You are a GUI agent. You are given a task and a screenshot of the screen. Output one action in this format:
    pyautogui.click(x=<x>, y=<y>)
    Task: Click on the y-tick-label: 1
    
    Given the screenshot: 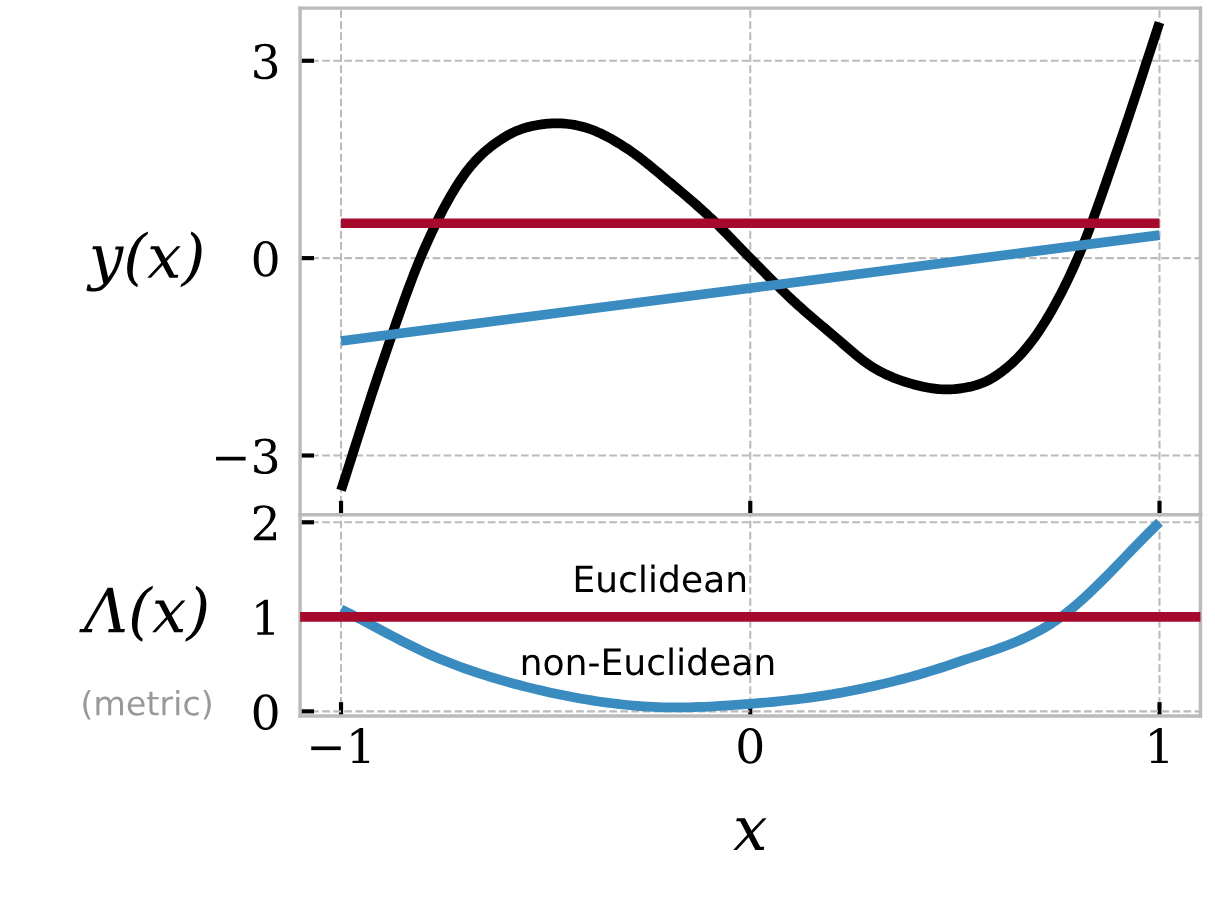 What is the action you would take?
    pyautogui.click(x=265, y=617)
    